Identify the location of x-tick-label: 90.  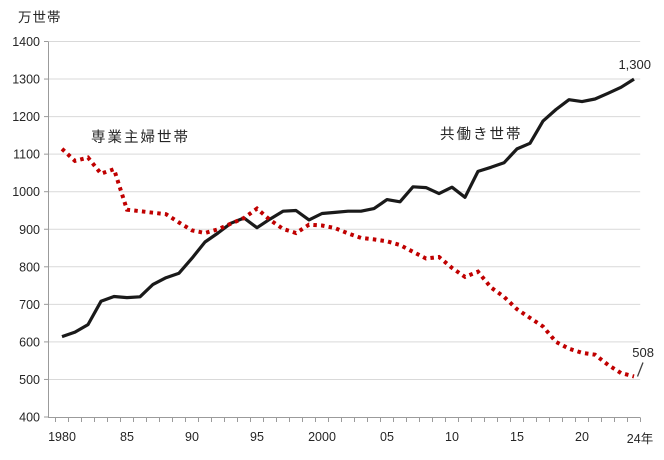
(192, 437).